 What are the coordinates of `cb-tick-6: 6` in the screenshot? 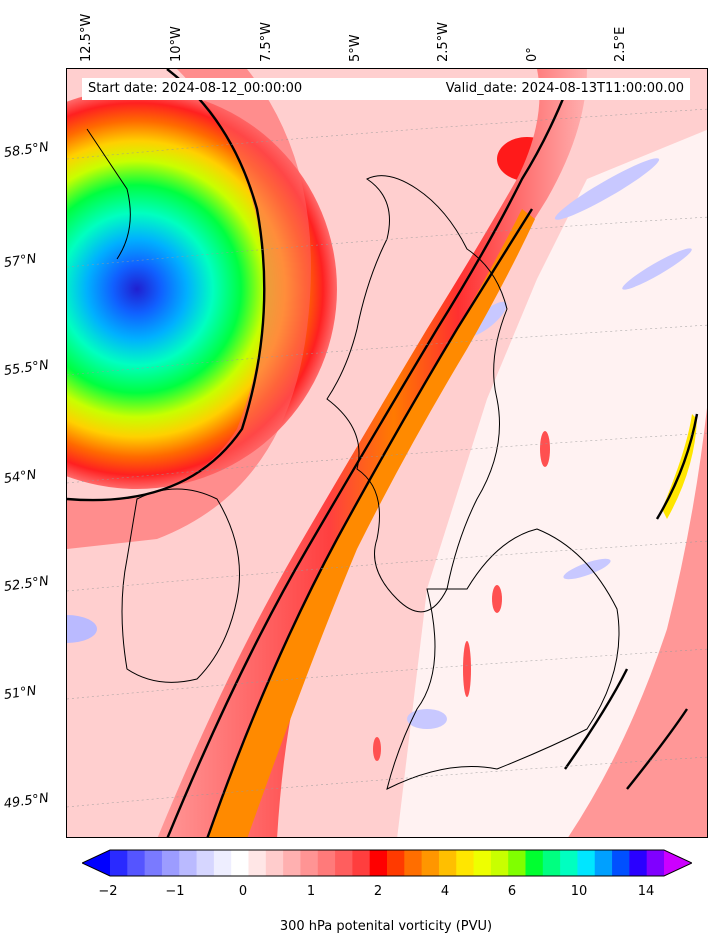 It's located at (512, 891).